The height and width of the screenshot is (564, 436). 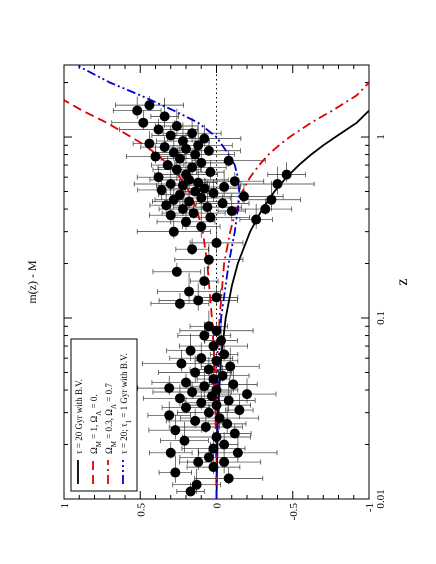 What do you see at coordinates (96, 424) in the screenshot?
I see `legend-label-2: ΩM = 1, ΩΛ = 0.` at bounding box center [96, 424].